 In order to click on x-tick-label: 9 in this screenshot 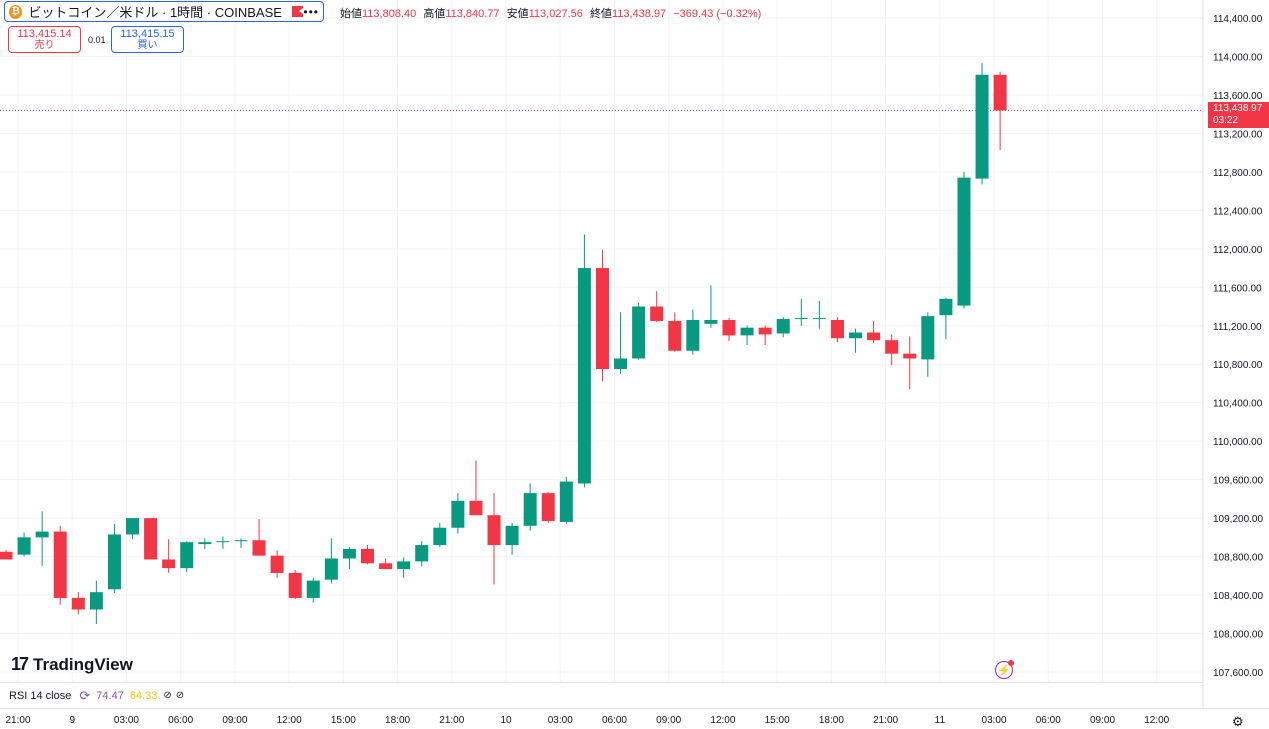, I will do `click(72, 720)`.